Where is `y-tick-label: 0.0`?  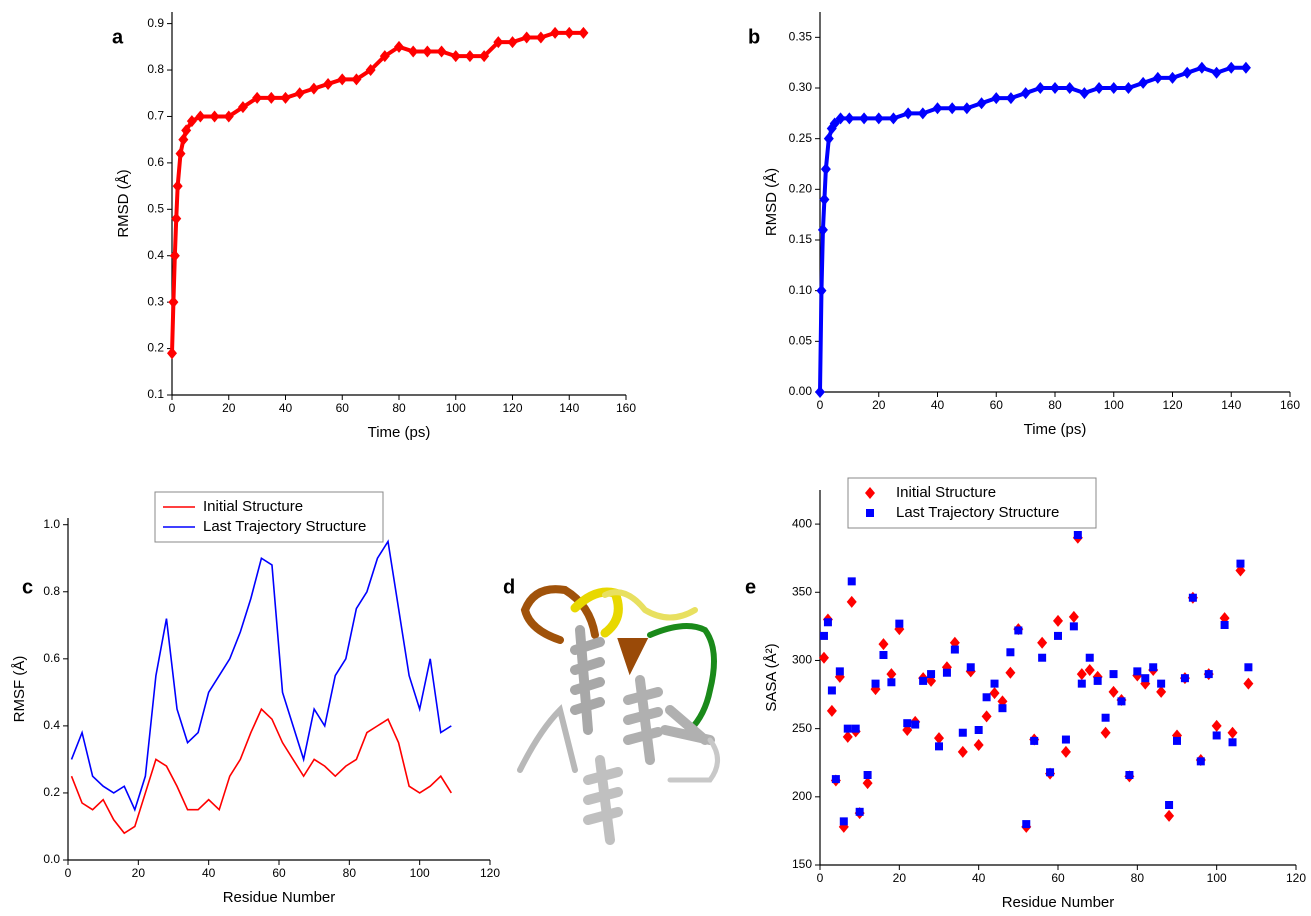
y-tick-label: 0.0 is located at coordinates (51, 859).